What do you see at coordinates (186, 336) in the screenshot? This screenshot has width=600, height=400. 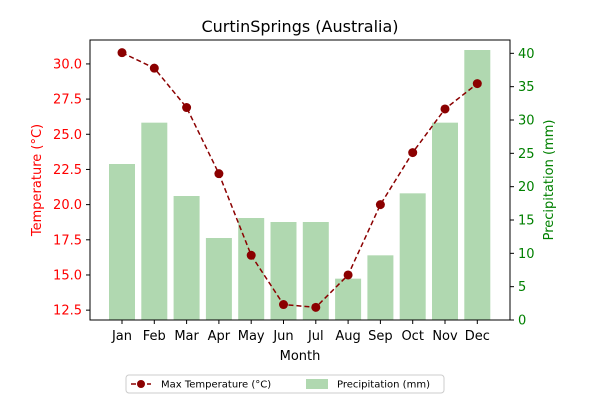 I see `x-tick-label: Mar` at bounding box center [186, 336].